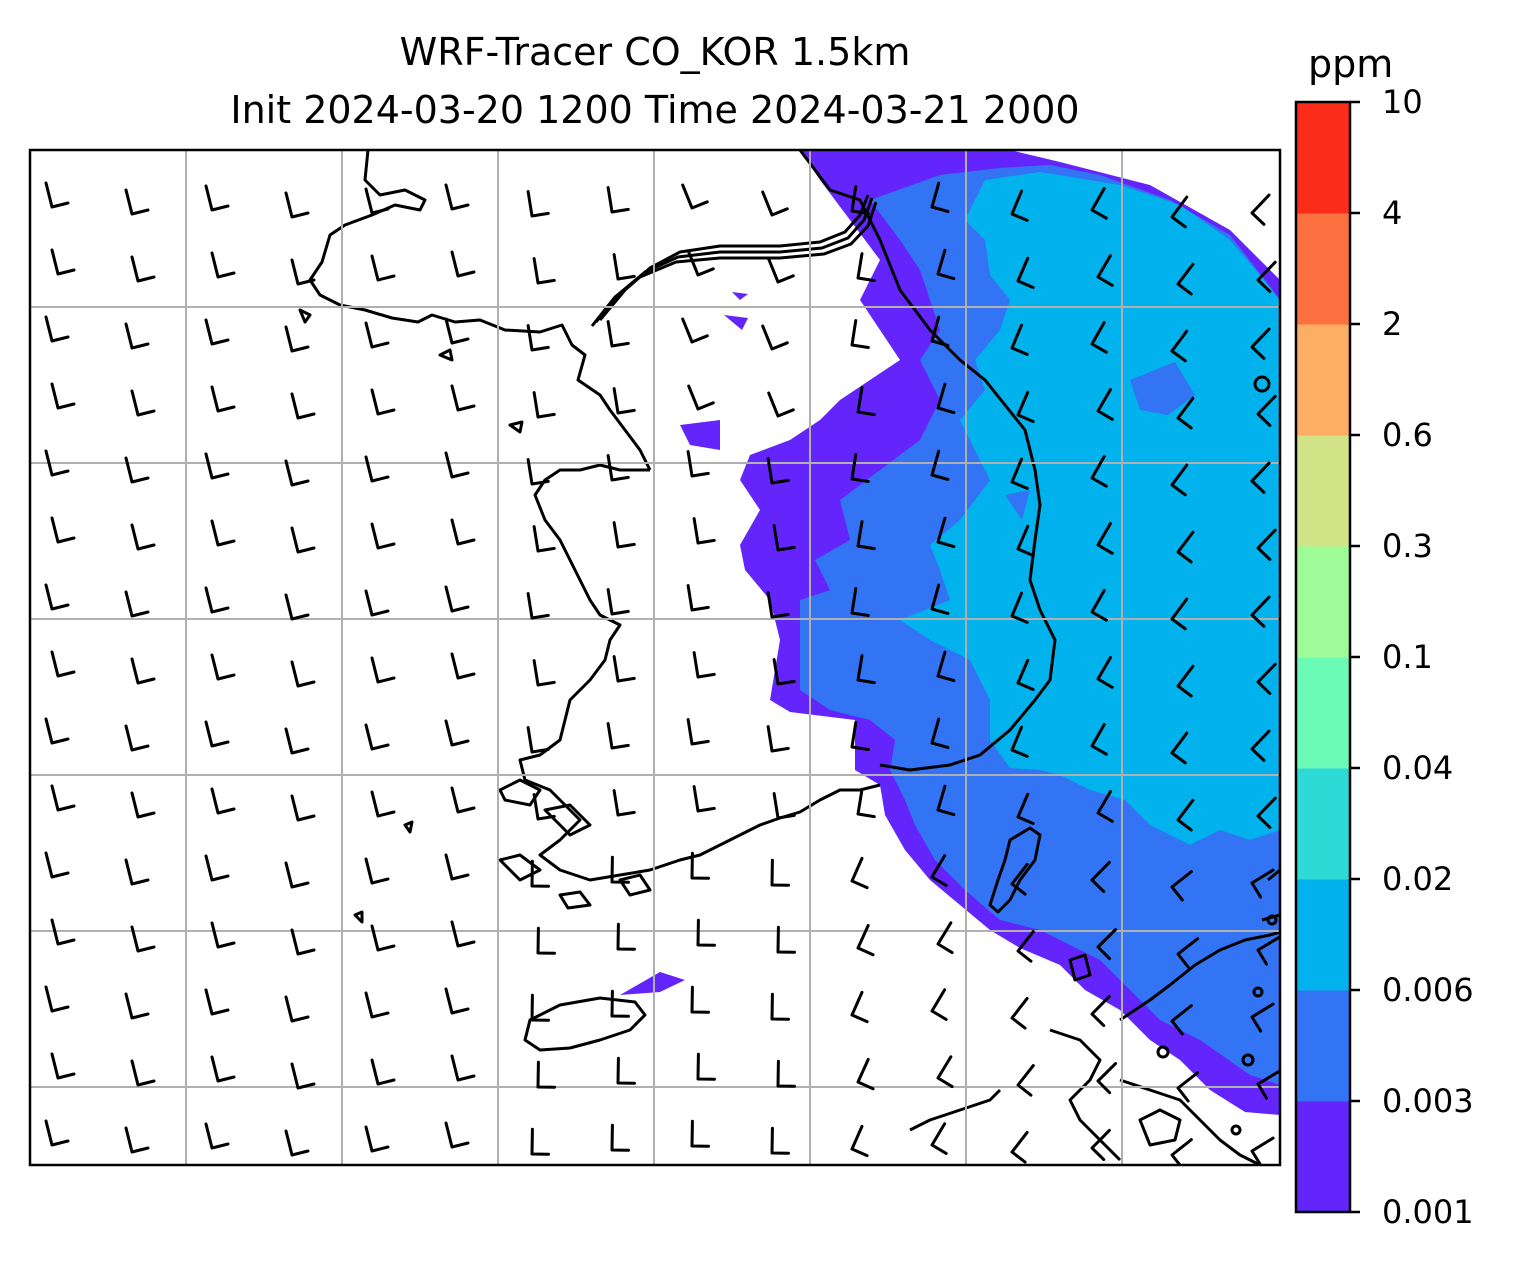  Describe the element at coordinates (1428, 1212) in the screenshot. I see `colorbar-tick-label: 0.001` at that location.